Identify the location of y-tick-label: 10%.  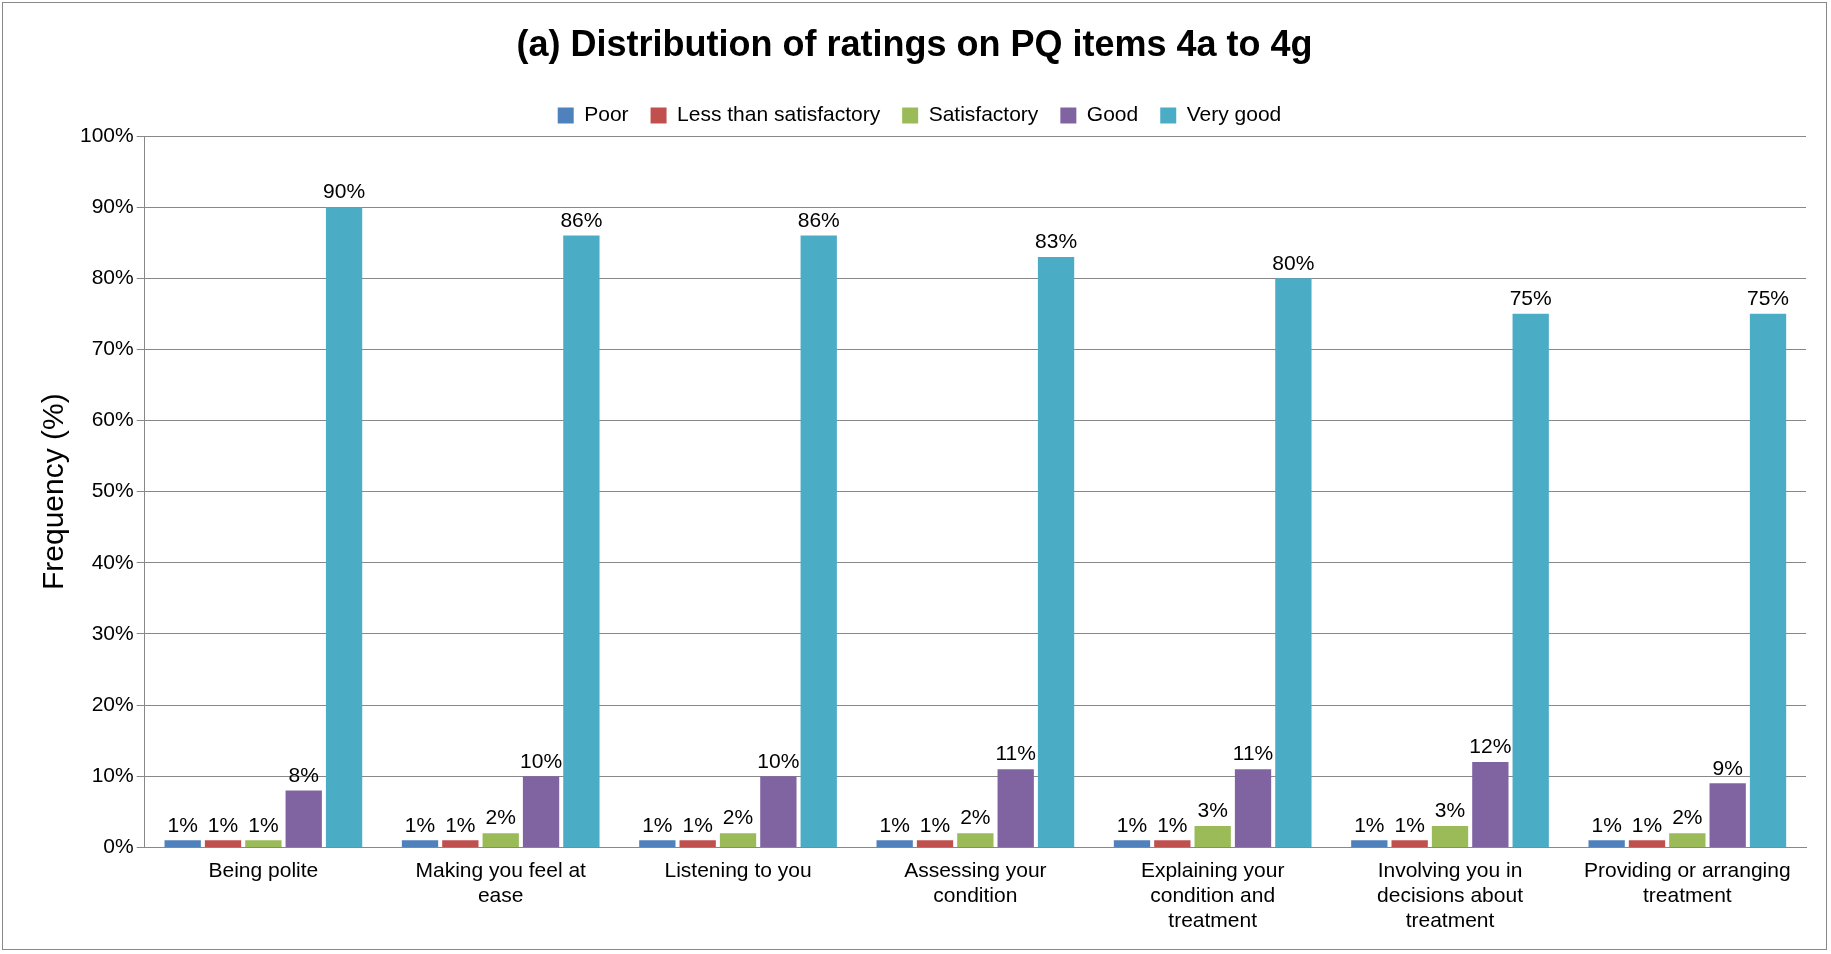
(112, 775).